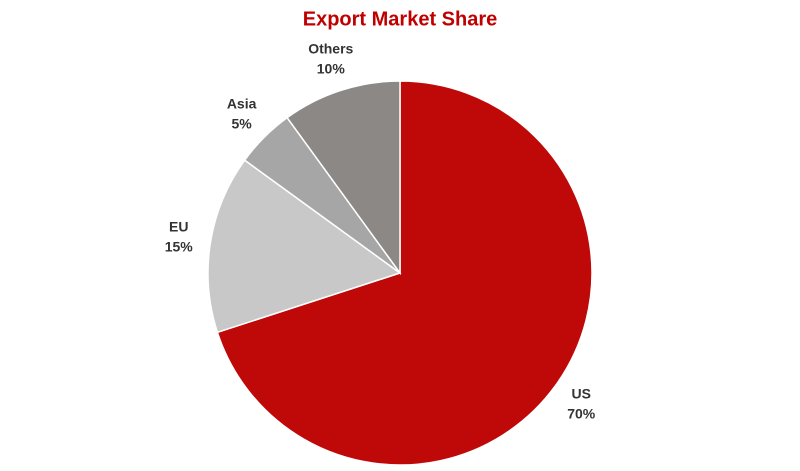 Image resolution: width=800 pixels, height=471 pixels. I want to click on slice-label: Asia, so click(242, 103).